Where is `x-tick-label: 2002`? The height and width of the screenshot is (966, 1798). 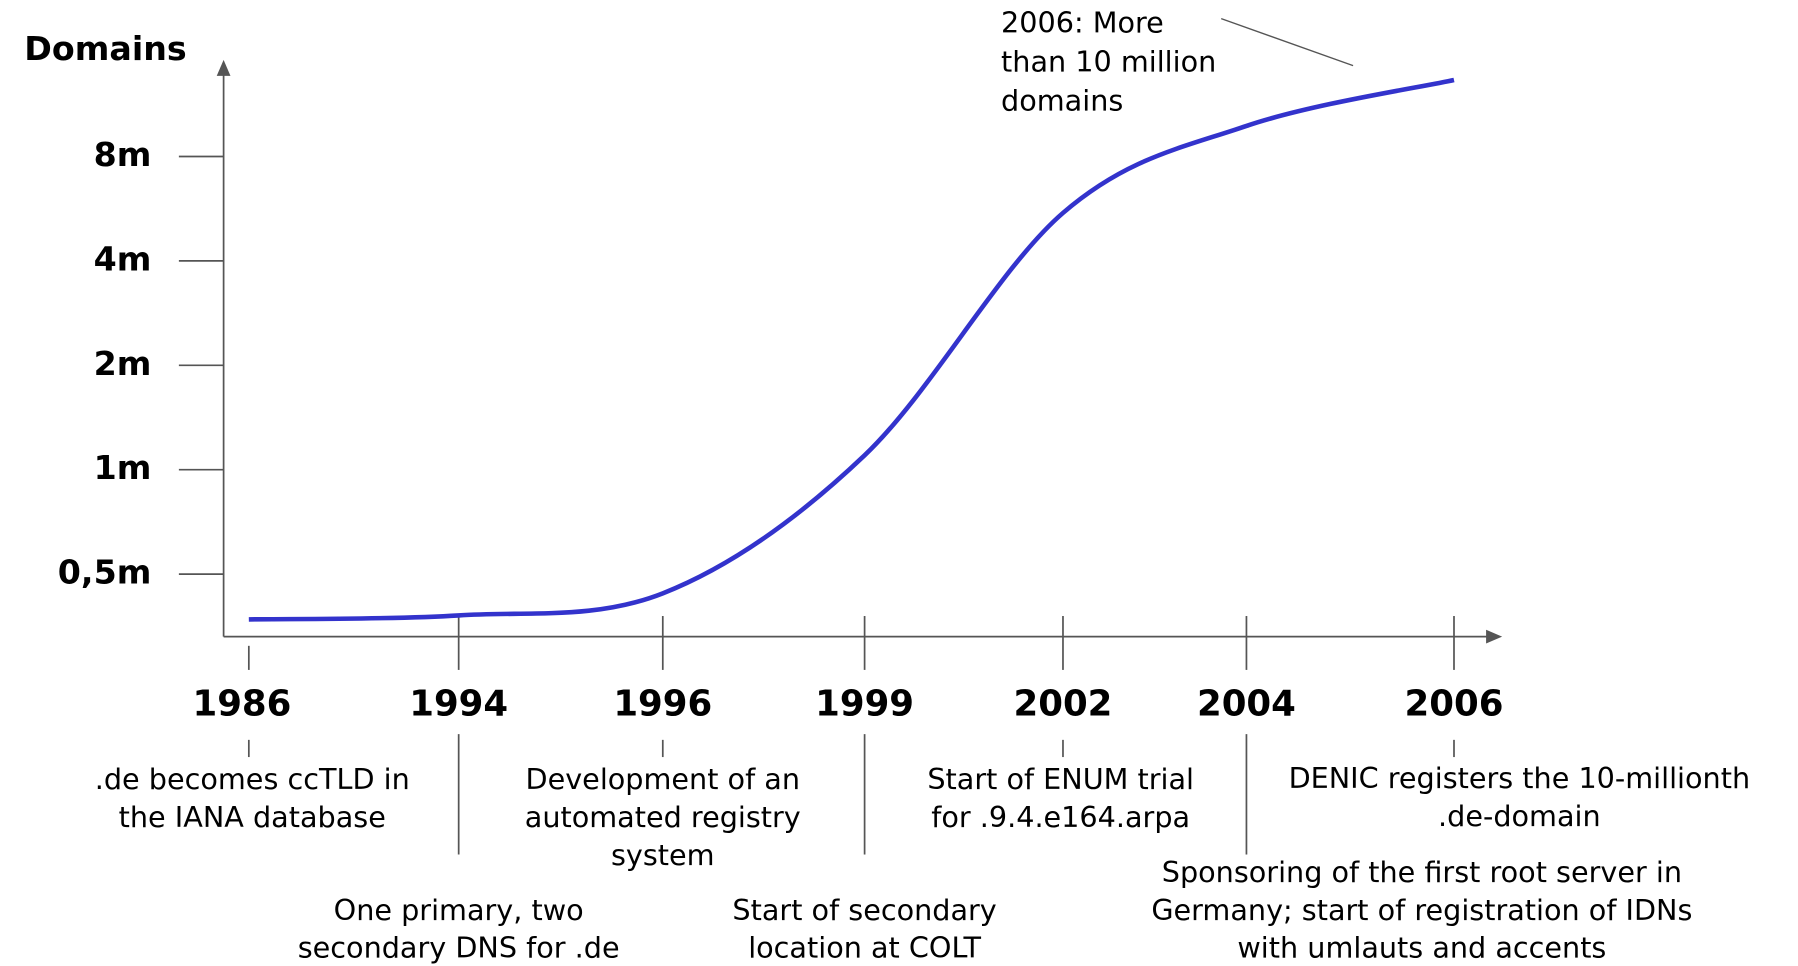 x-tick-label: 2002 is located at coordinates (1063, 703).